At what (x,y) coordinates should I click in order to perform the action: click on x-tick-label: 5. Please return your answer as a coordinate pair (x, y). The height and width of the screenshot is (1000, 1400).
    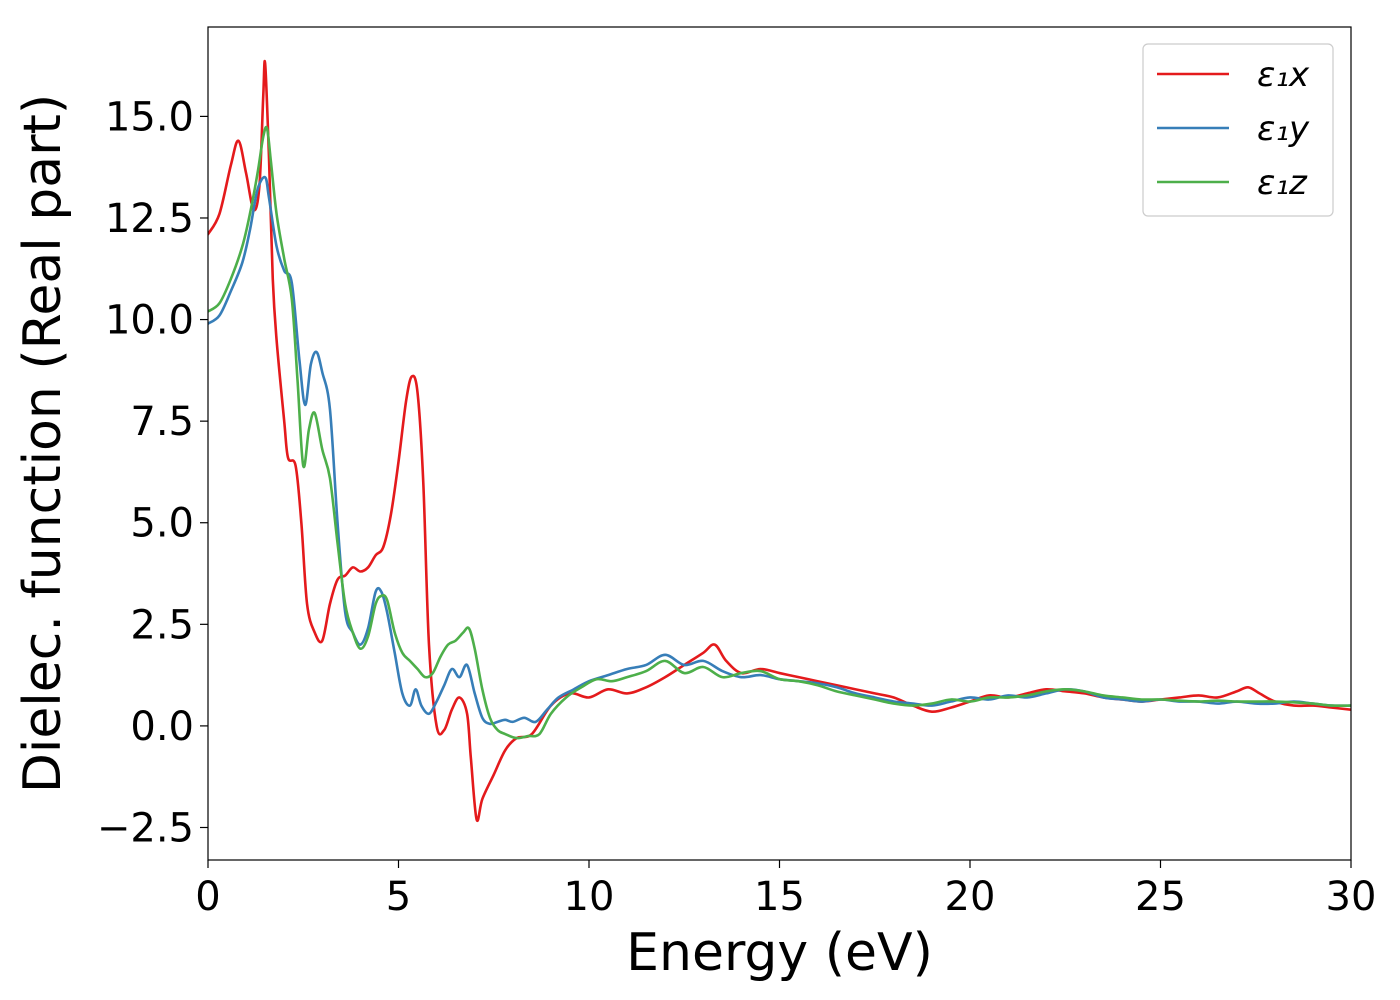
    Looking at the image, I should click on (398, 897).